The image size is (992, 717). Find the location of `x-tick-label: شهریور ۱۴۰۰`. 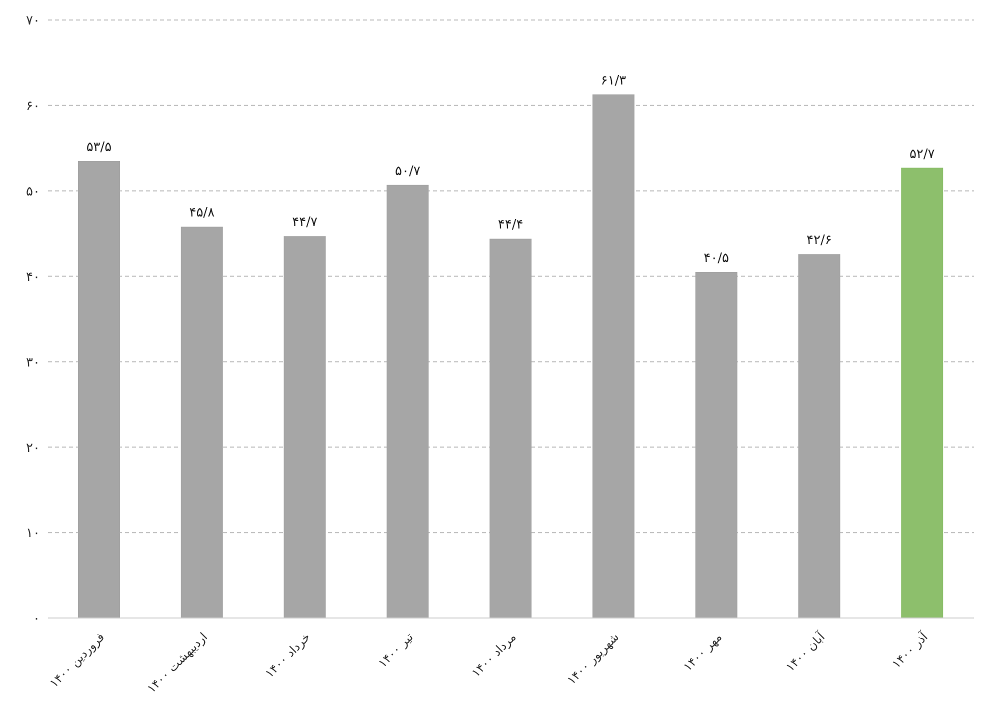

x-tick-label: شهریور ۱۴۰۰ is located at coordinates (593, 659).